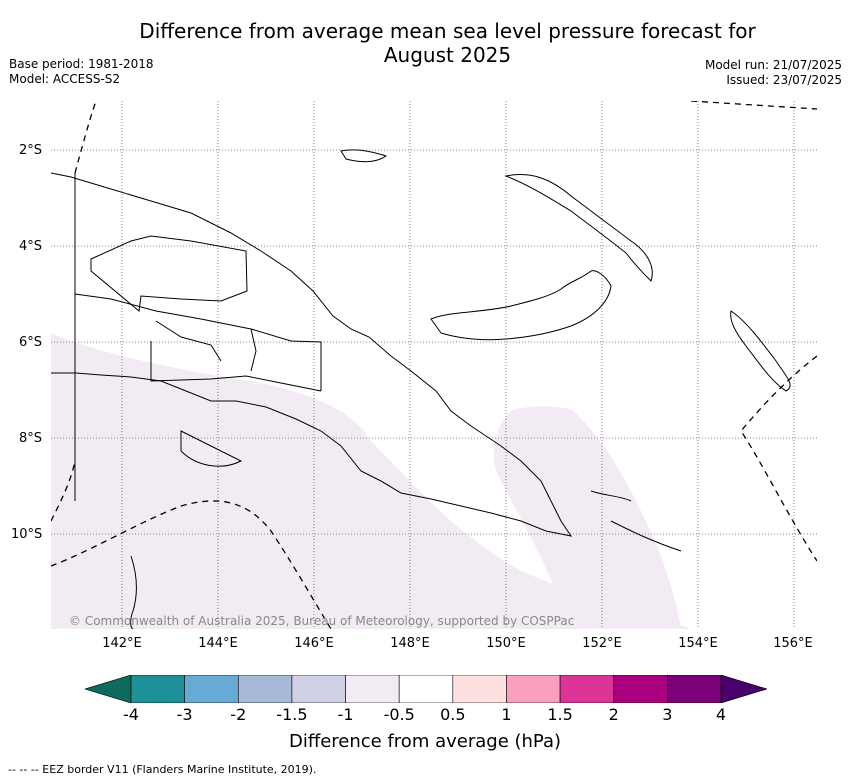 The image size is (850, 781). What do you see at coordinates (81, 64) in the screenshot?
I see `base-period: Base period: 1981-2018` at bounding box center [81, 64].